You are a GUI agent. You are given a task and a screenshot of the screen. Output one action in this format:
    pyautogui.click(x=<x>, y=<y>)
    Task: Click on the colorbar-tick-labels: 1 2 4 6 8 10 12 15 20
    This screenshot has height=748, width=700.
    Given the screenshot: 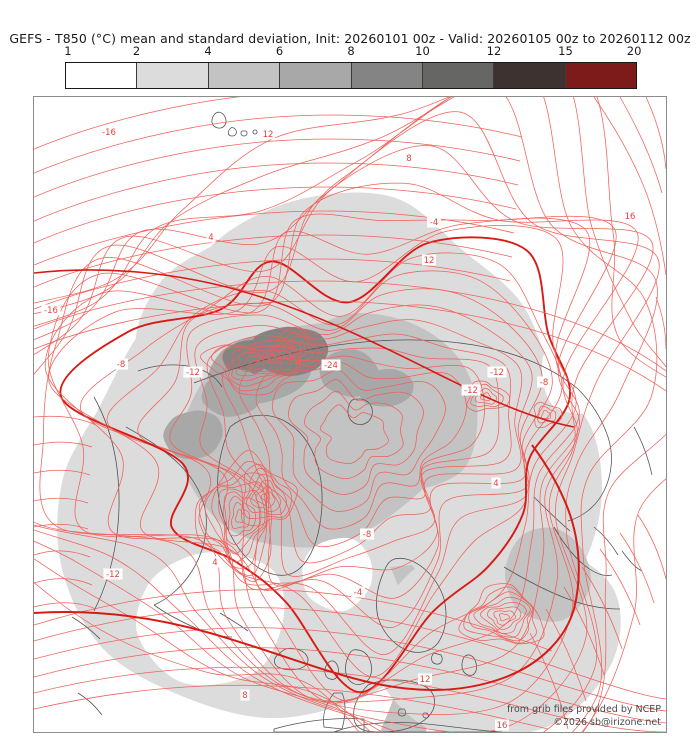 What is the action you would take?
    pyautogui.click(x=352, y=52)
    